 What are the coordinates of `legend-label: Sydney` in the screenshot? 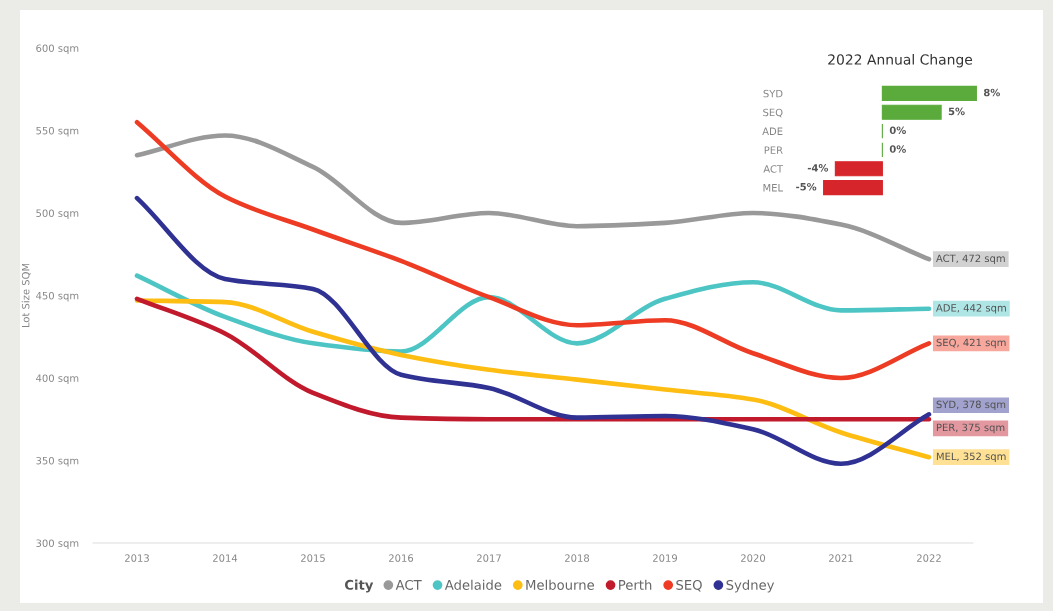 It's located at (750, 586).